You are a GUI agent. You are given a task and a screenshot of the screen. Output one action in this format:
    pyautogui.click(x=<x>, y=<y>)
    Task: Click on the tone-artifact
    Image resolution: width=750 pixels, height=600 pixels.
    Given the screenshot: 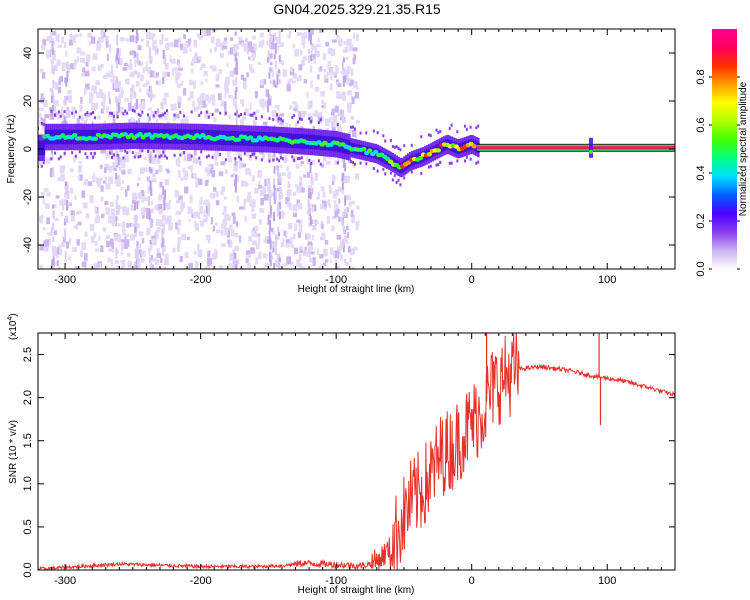 What is the action you would take?
    pyautogui.click(x=590, y=147)
    